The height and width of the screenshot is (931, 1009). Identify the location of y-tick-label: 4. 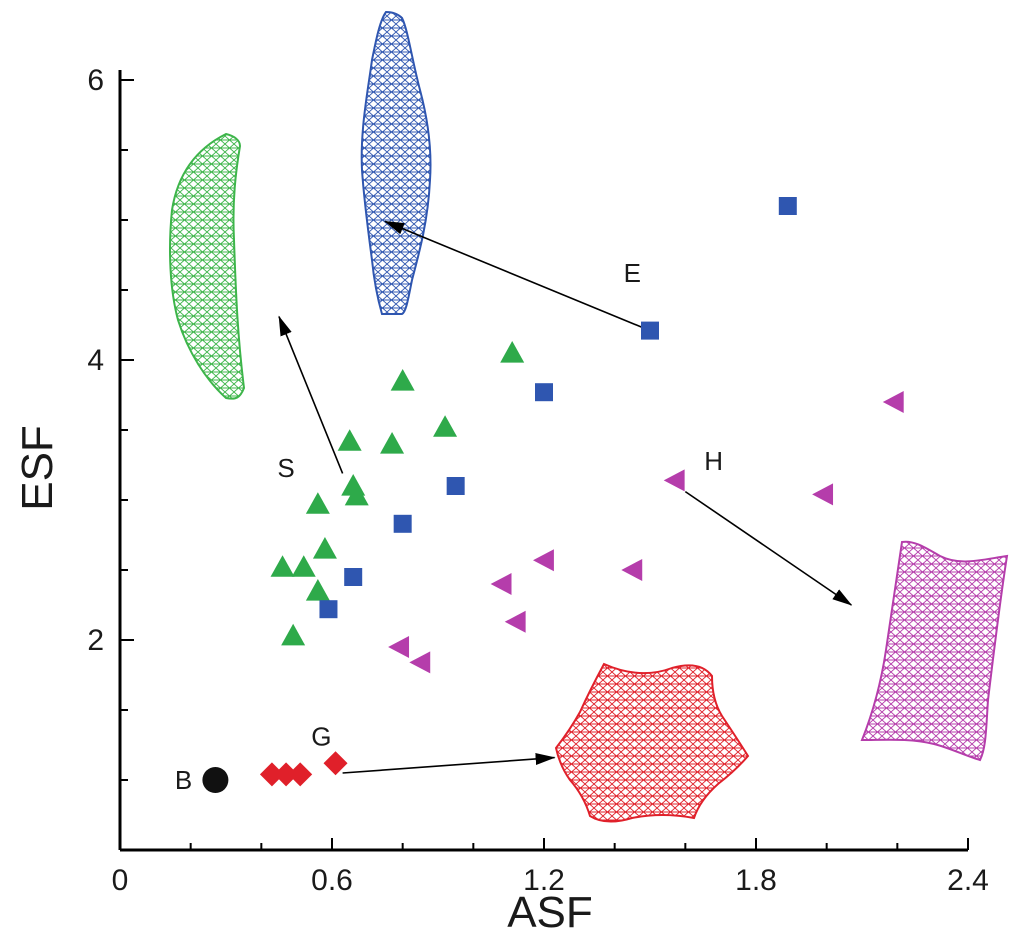
(95, 360).